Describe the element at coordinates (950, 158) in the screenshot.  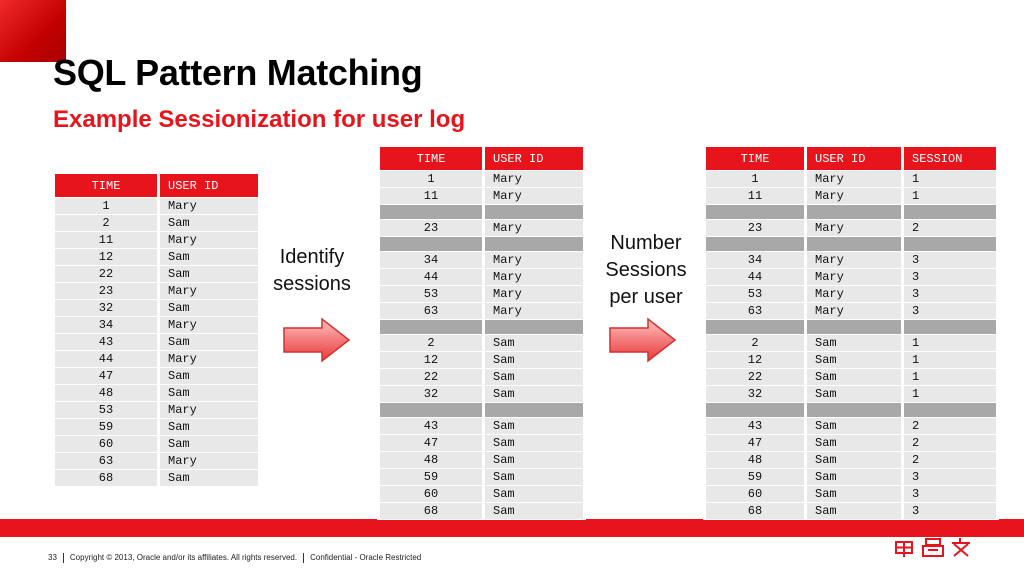
I see `column-header: SESSION` at that location.